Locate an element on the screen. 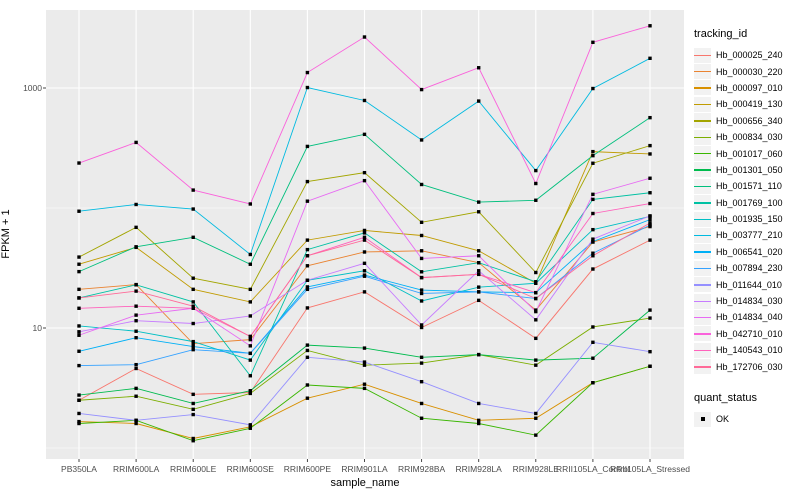  x-tick-label: RRIM928LA is located at coordinates (478, 469).